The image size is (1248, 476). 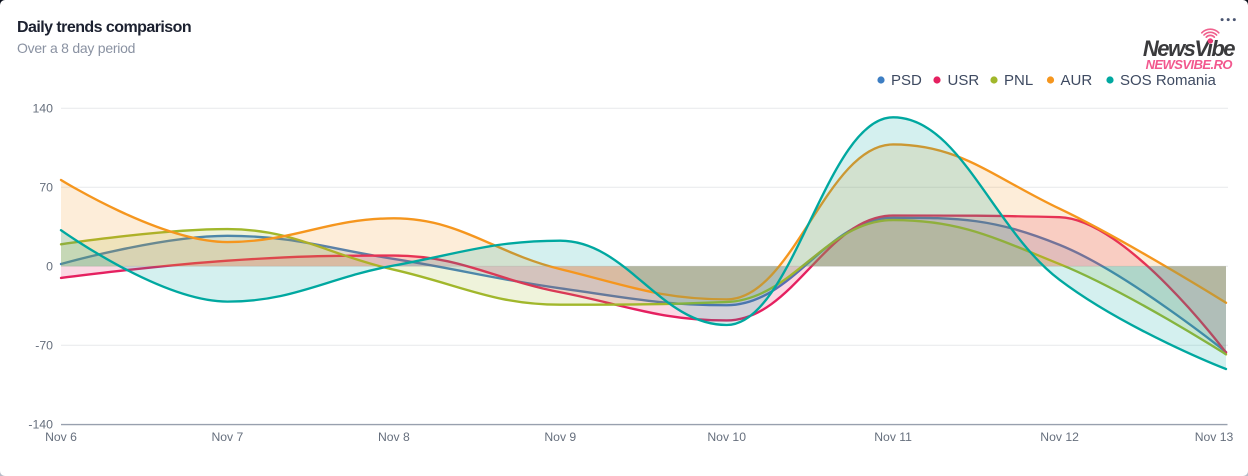 I want to click on svg-text: 0, so click(x=49, y=266).